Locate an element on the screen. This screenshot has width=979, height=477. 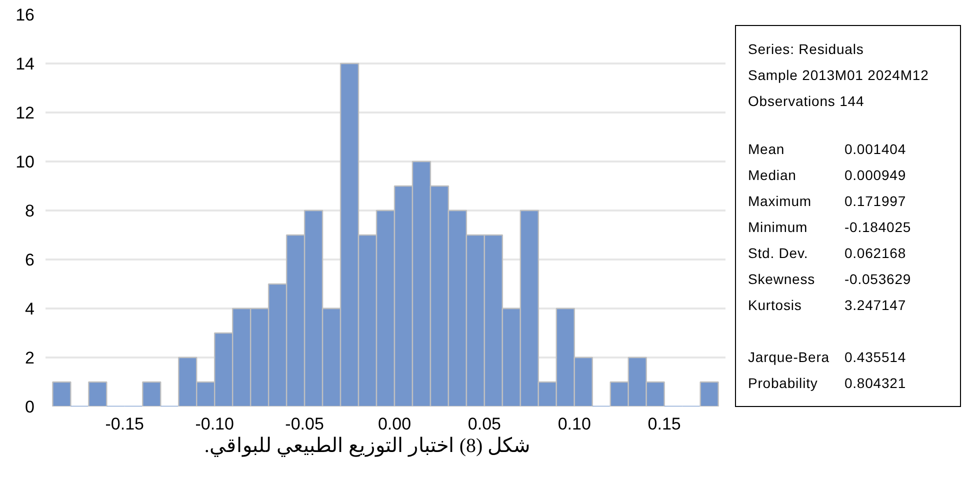
data-label: 0.435514 is located at coordinates (875, 357).